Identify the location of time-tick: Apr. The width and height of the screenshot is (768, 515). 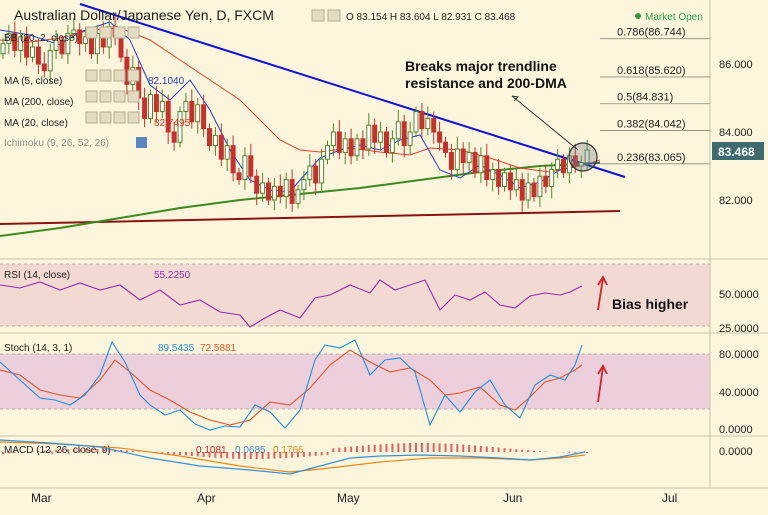
(206, 498).